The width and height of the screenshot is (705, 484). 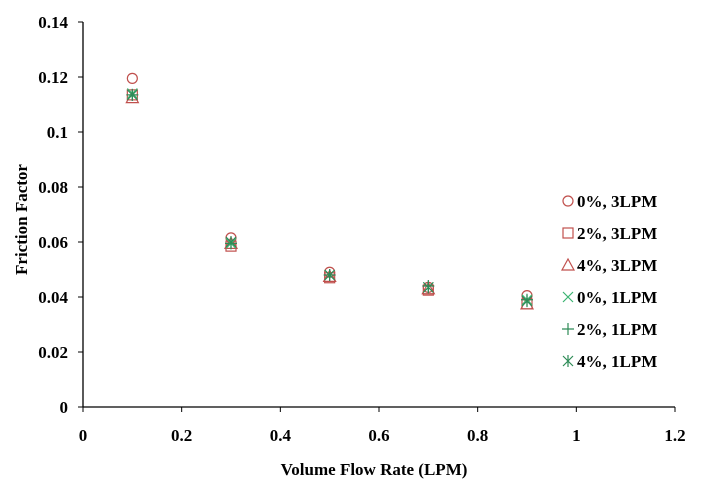 I want to click on y-tick-label: 0.02, so click(x=53, y=352).